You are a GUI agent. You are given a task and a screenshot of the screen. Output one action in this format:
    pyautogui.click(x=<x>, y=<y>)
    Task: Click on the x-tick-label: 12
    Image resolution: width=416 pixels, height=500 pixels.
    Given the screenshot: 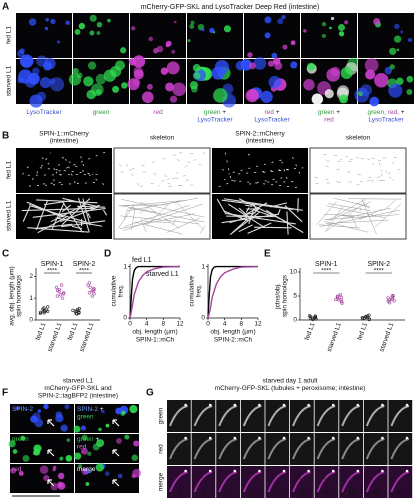 What is the action you would take?
    pyautogui.click(x=258, y=324)
    